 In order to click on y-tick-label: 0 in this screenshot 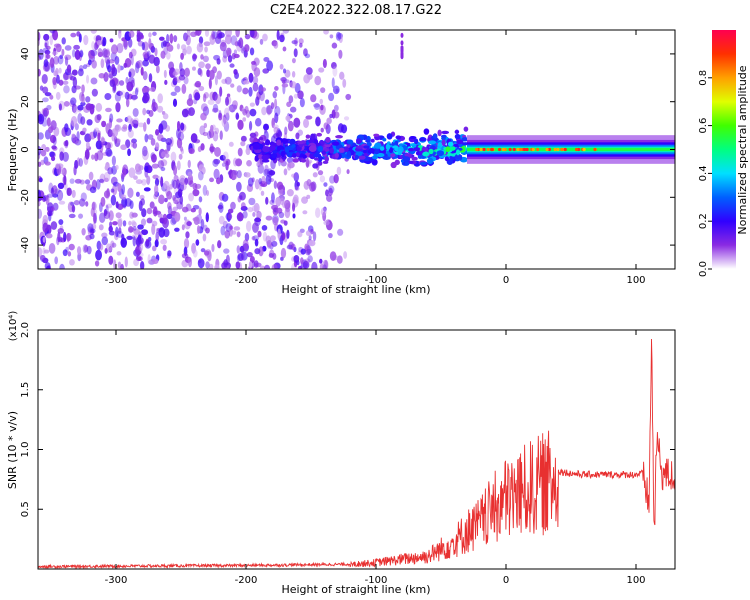, I will do `click(25, 149)`.